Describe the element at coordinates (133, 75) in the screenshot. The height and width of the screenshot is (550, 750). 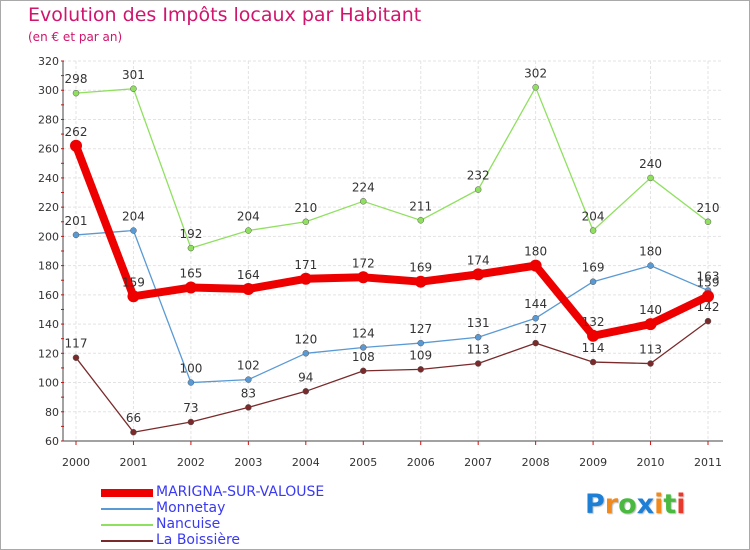
I see `data-label-nancuise: 301` at that location.